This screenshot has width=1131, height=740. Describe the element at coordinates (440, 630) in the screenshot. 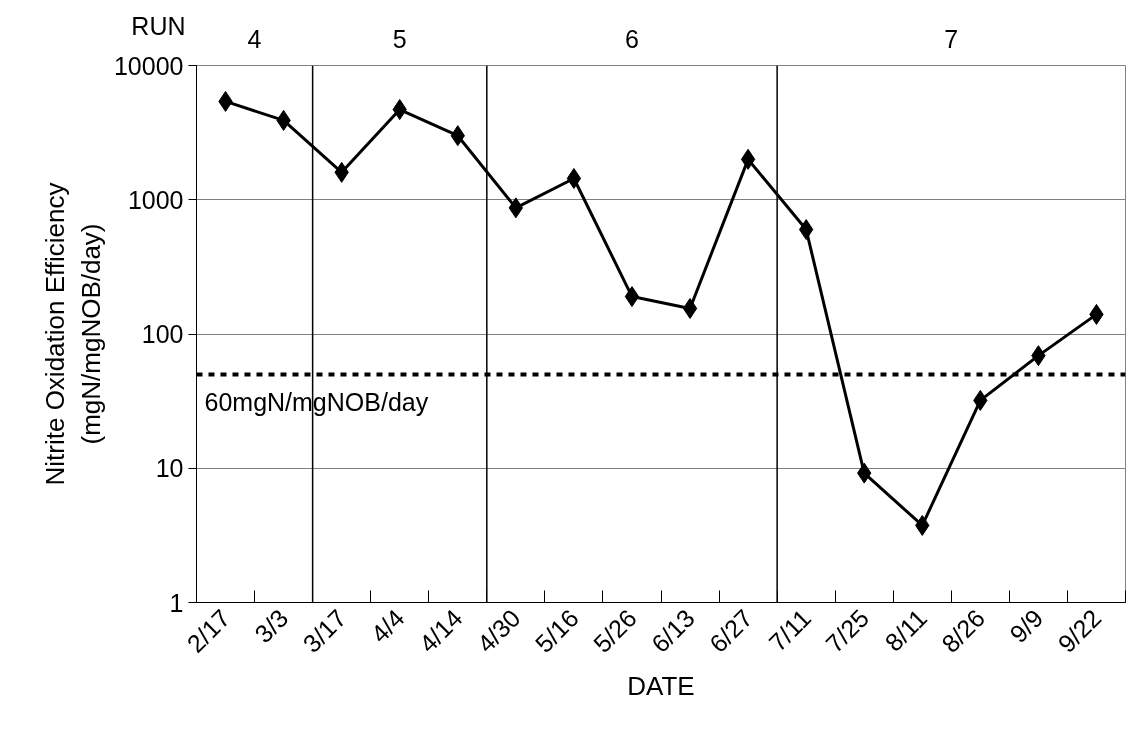

I see `x-tick-label: 4/14` at that location.